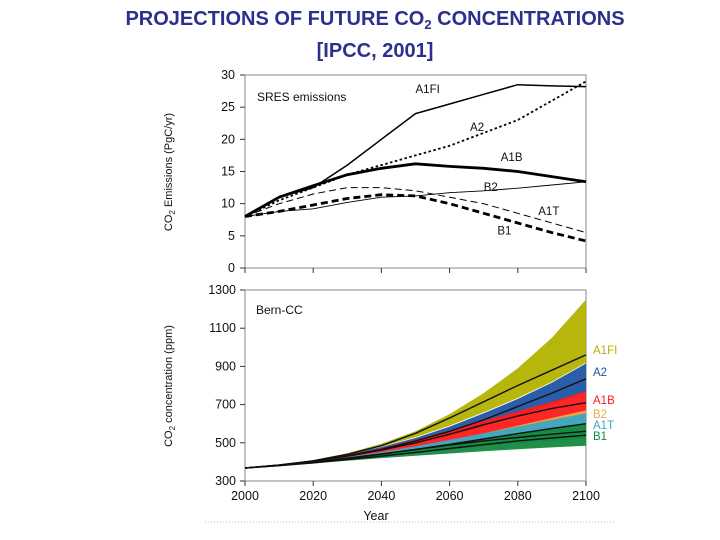 This screenshot has height=540, width=720. Describe the element at coordinates (450, 496) in the screenshot. I see `concentration-xtick-label: 2060` at that location.